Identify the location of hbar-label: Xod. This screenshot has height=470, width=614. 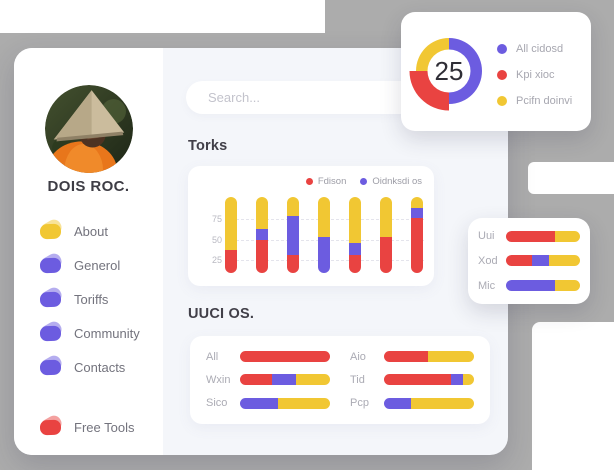
(488, 260).